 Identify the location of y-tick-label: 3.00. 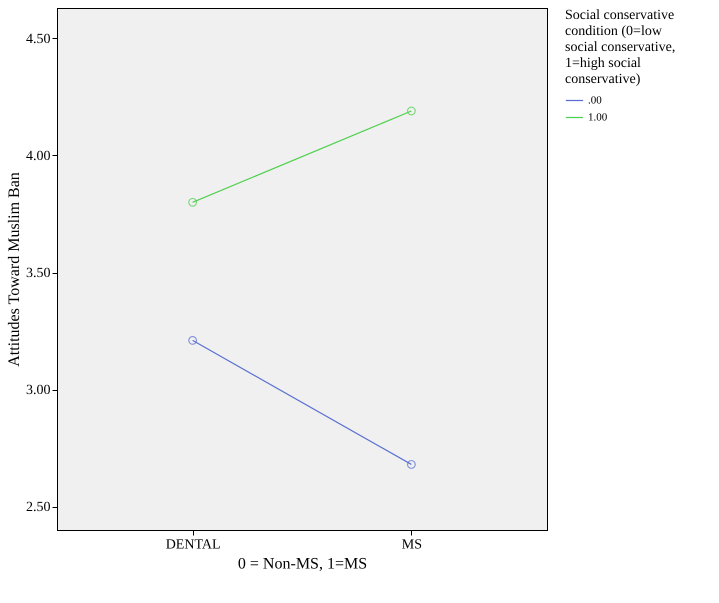
(38, 390).